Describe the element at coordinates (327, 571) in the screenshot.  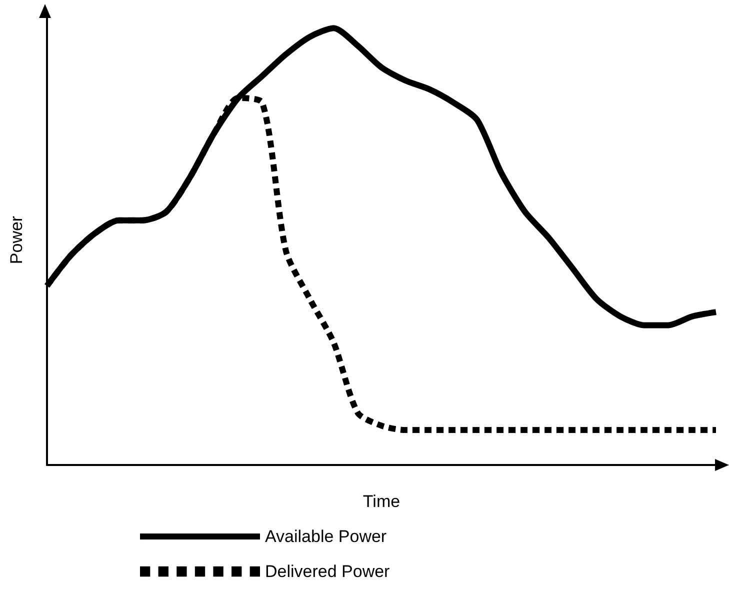
I see `legend-label: Delivered Power` at that location.